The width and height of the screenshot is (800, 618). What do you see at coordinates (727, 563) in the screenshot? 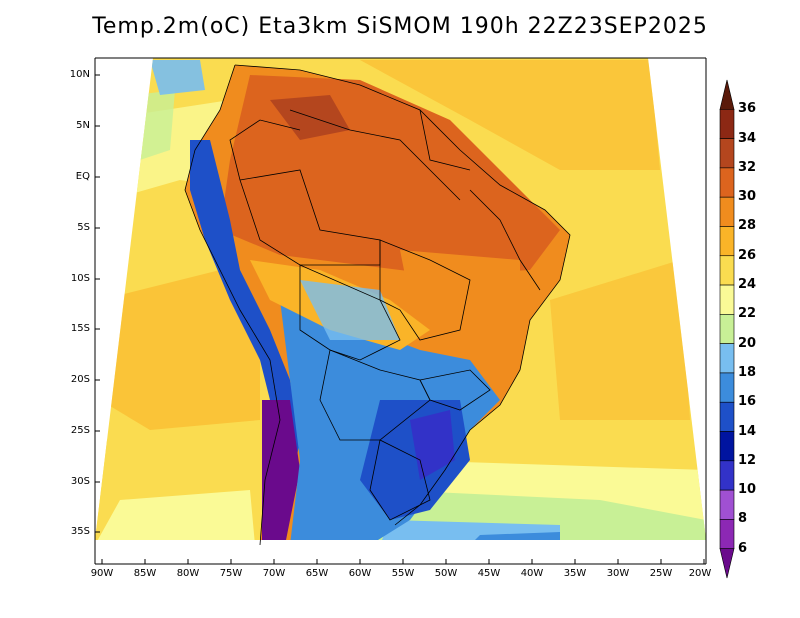
I see `colorbar-min-triangle` at bounding box center [727, 563].